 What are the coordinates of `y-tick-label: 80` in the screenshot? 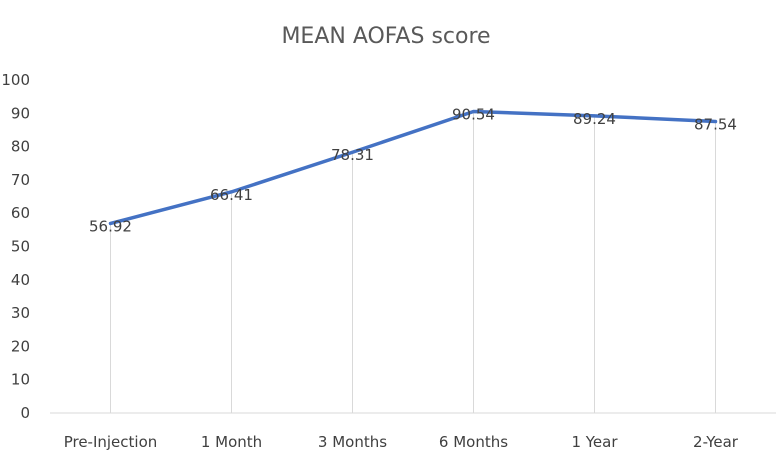 It's located at (20, 147).